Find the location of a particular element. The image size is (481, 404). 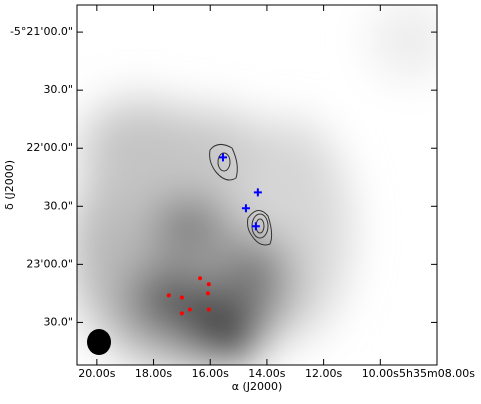

x-tick-label: 16.00s is located at coordinates (210, 373).